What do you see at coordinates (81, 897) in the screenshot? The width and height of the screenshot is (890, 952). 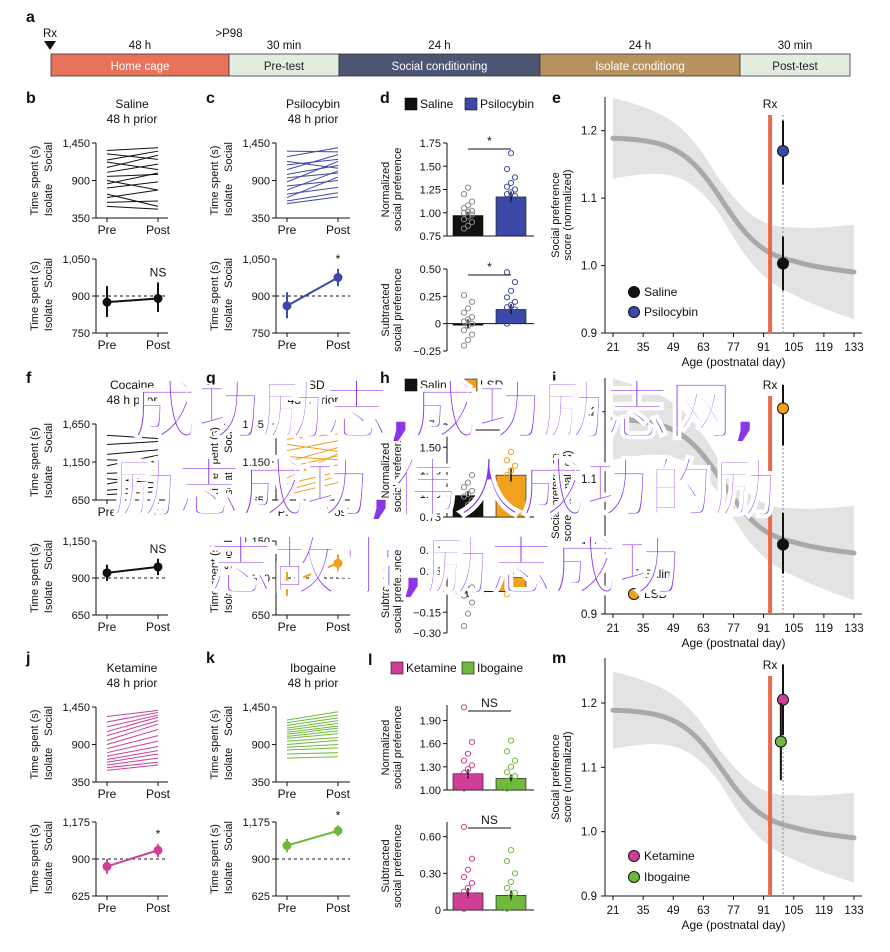 I see `y-tick-label: 625` at bounding box center [81, 897].